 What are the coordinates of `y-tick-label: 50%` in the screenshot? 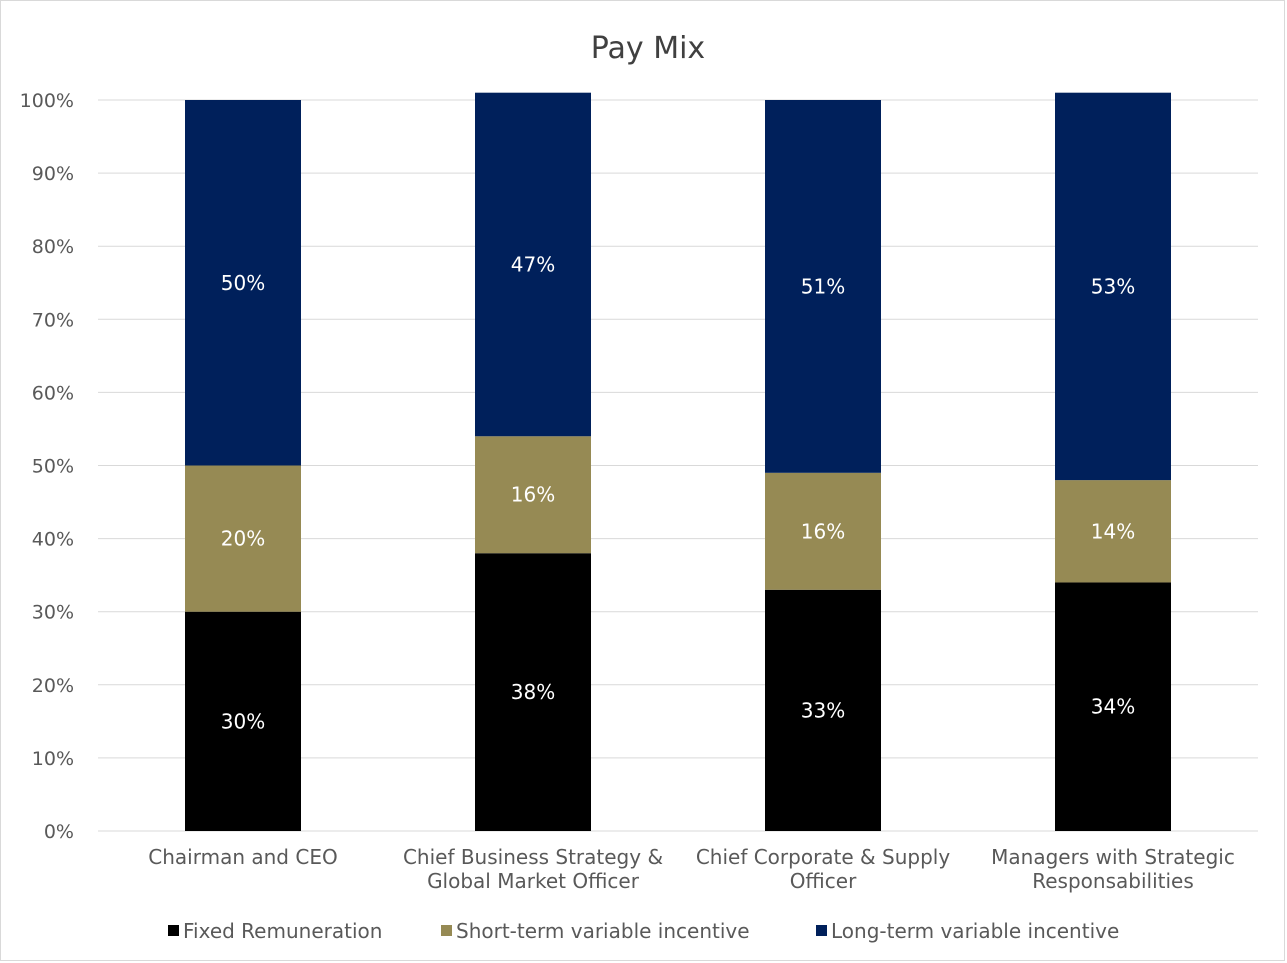 It's located at (53, 467).